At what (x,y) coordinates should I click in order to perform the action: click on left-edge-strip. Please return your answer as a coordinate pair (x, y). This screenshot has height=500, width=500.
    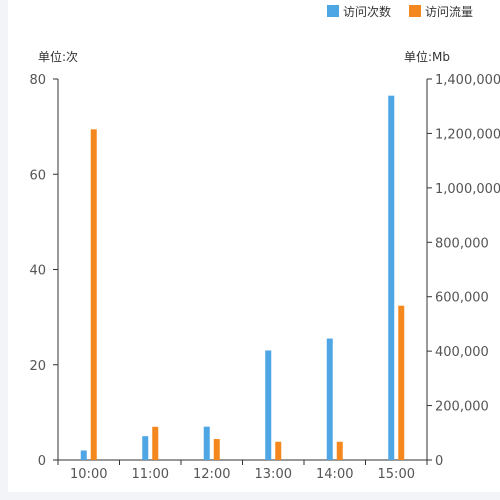
    Looking at the image, I should click on (4, 250).